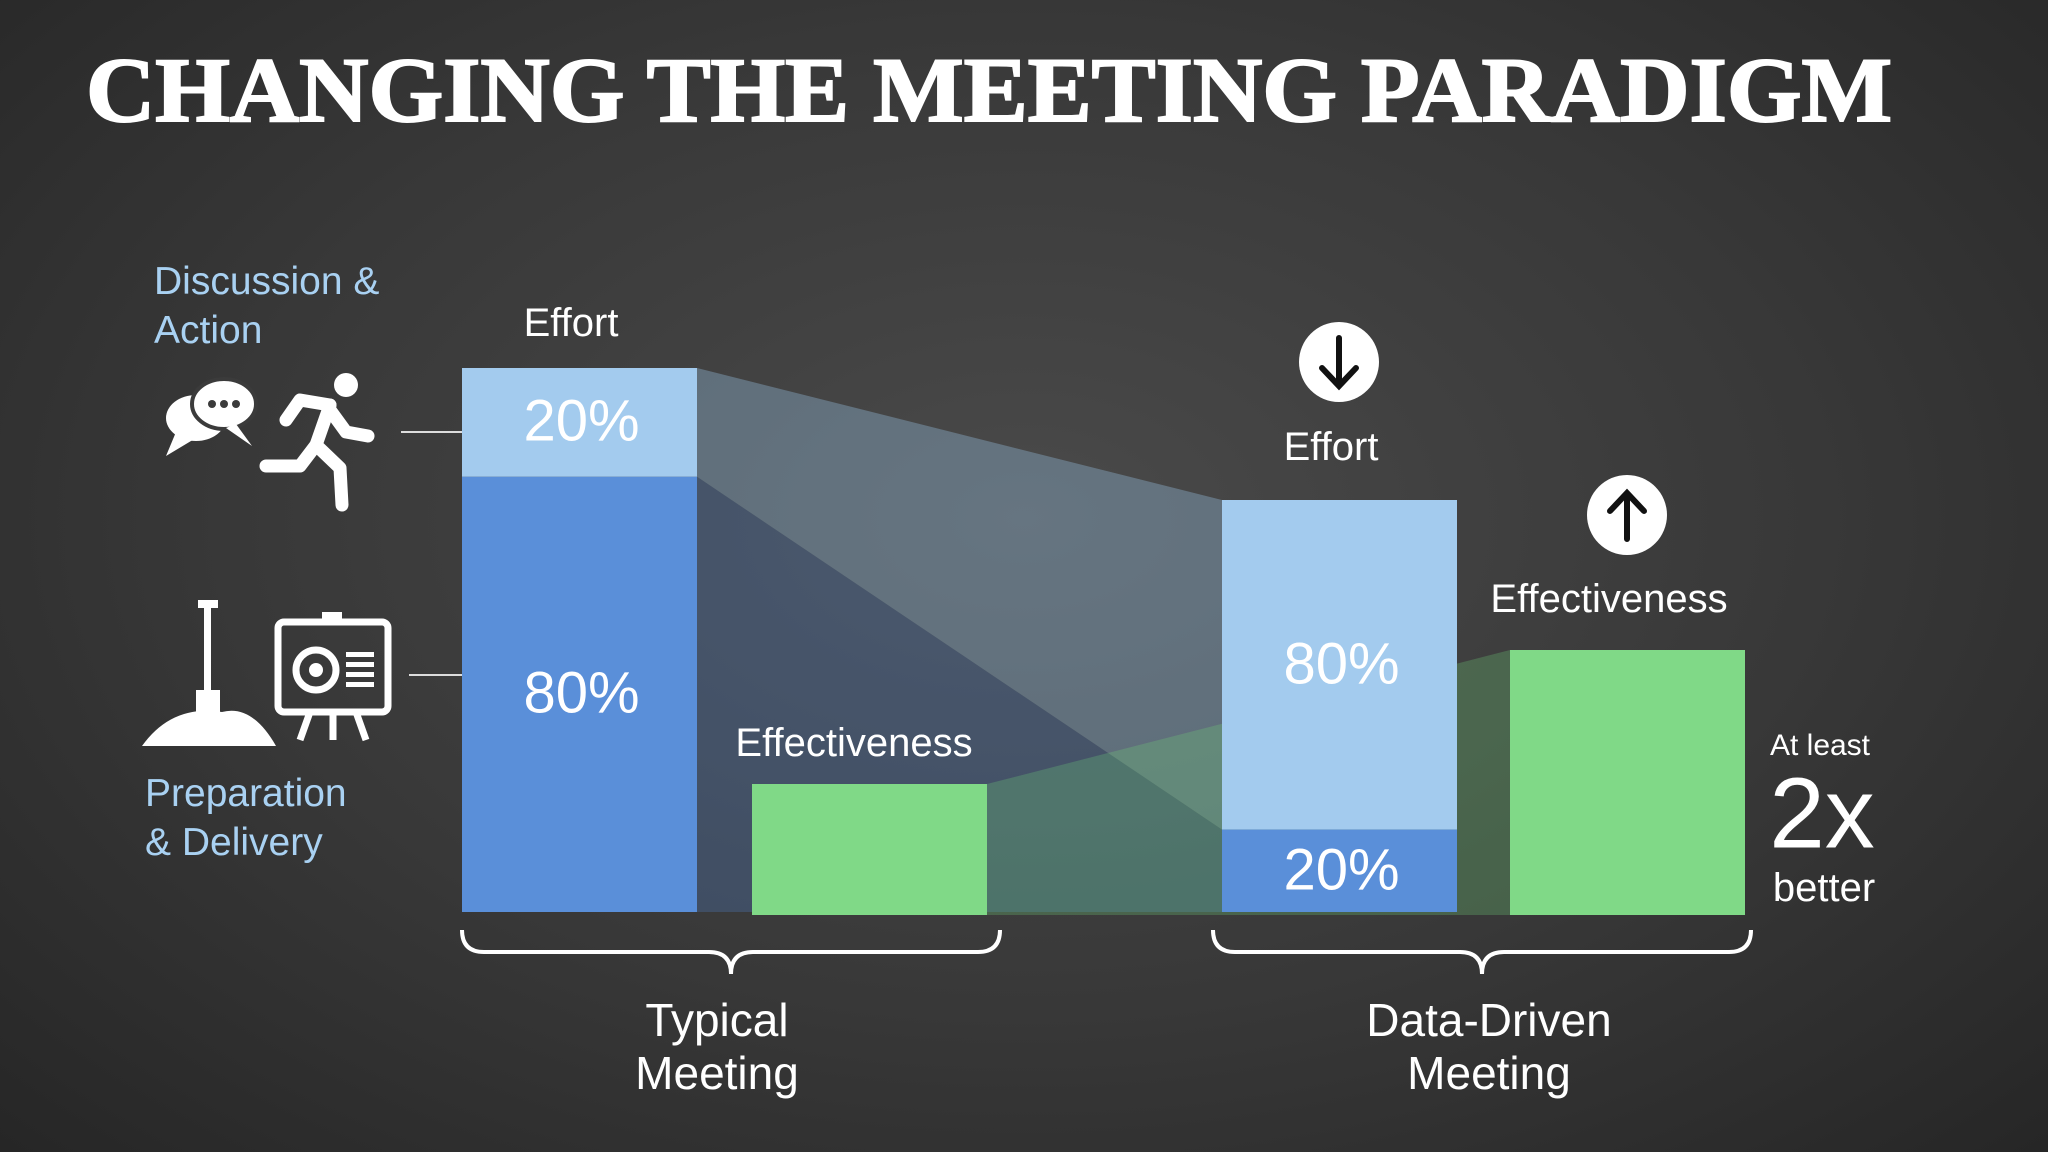 The image size is (2048, 1152). I want to click on legend-bottom-label: Preparation & Delivery, so click(246, 818).